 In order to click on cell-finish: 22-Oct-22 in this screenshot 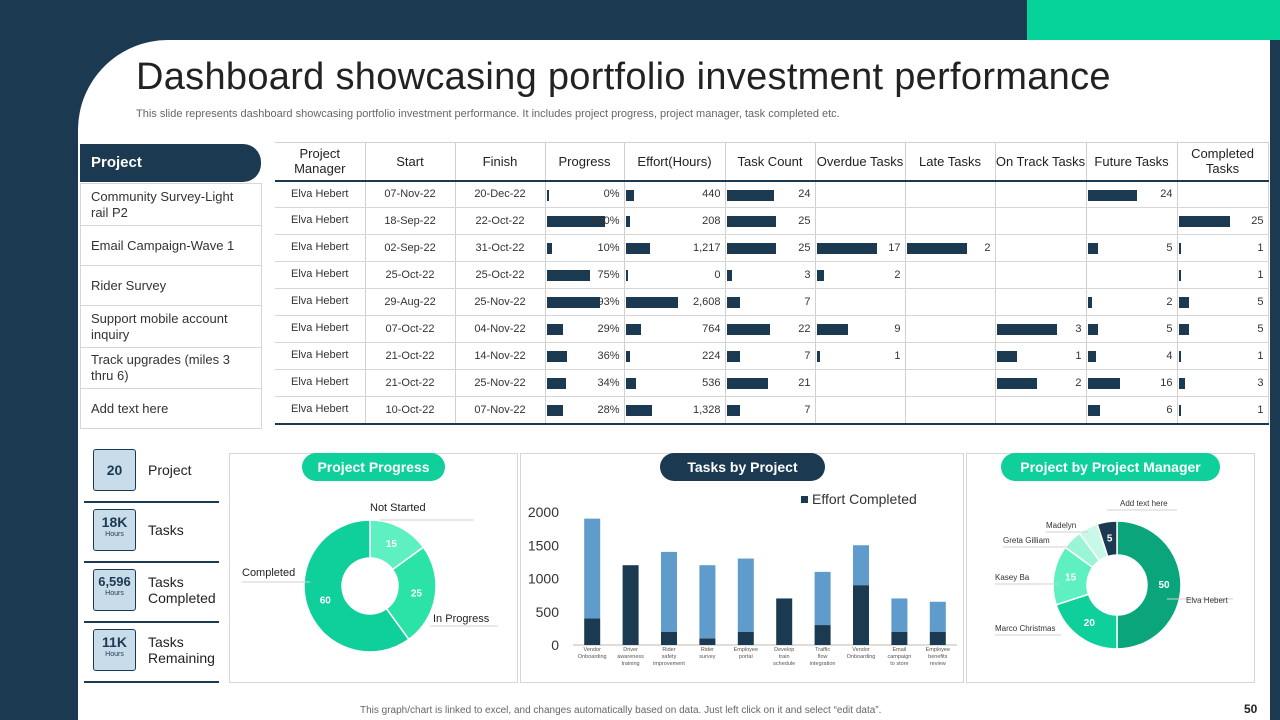, I will do `click(500, 221)`.